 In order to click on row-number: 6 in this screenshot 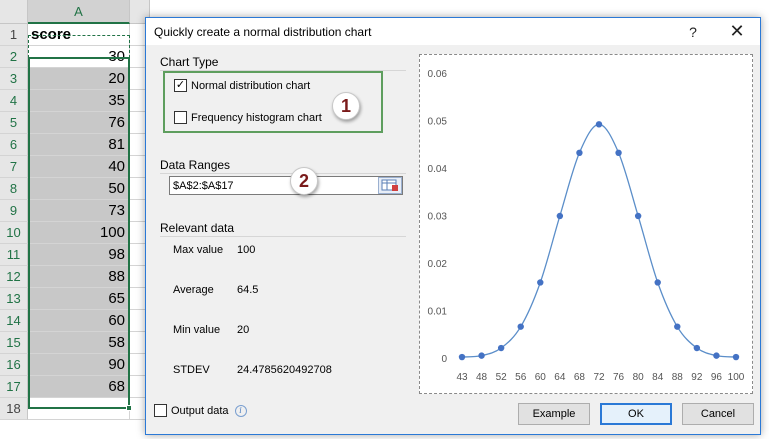, I will do `click(14, 145)`.